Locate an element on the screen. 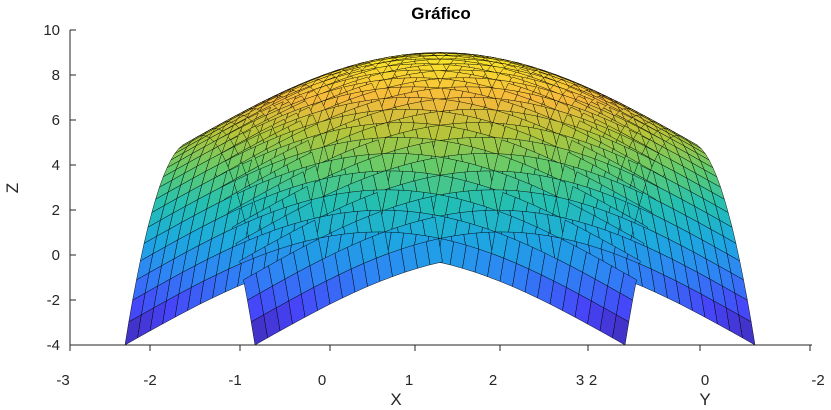 This screenshot has width=831, height=410. x-tick-label: -3 is located at coordinates (62, 380).